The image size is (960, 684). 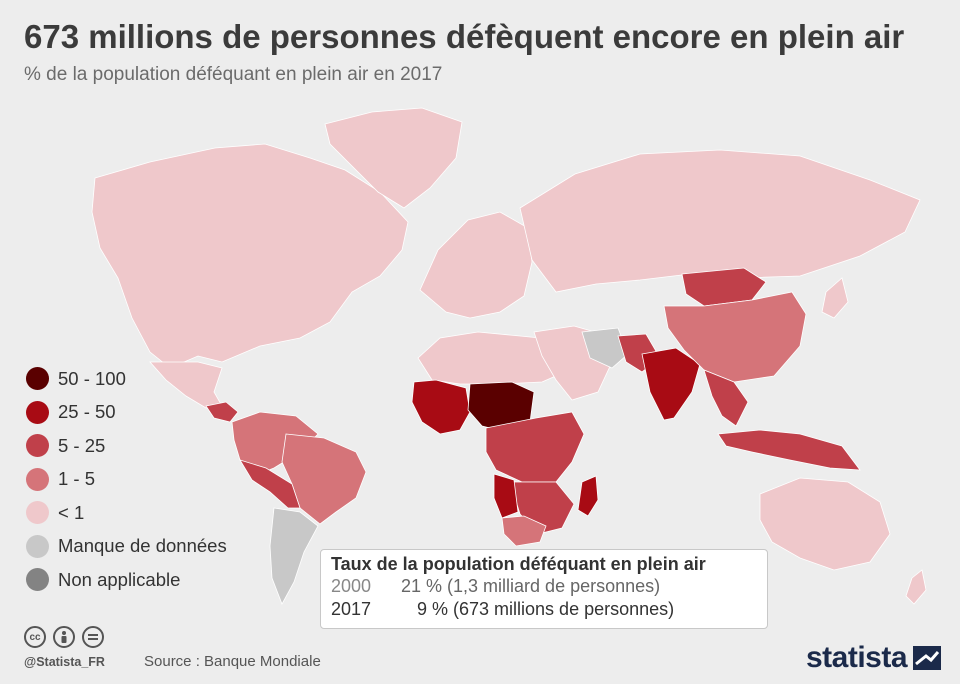 I want to click on summary-row-2017: 2017 9 % (673 millions de personnes), so click(x=544, y=609).